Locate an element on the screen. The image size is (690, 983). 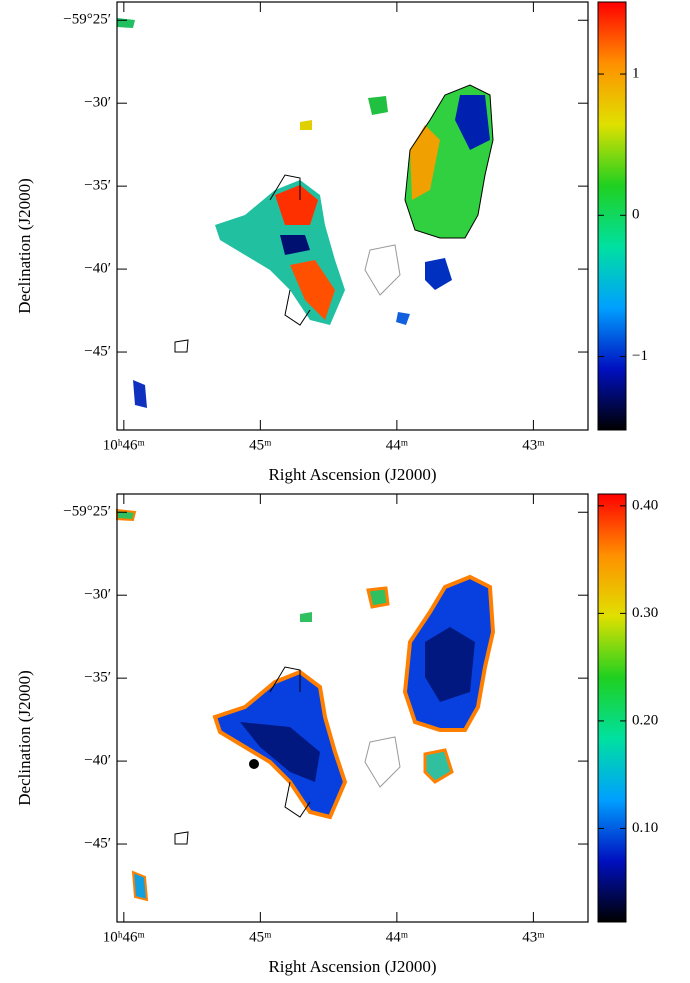
colorbar-tick-label: 0 is located at coordinates (636, 215).